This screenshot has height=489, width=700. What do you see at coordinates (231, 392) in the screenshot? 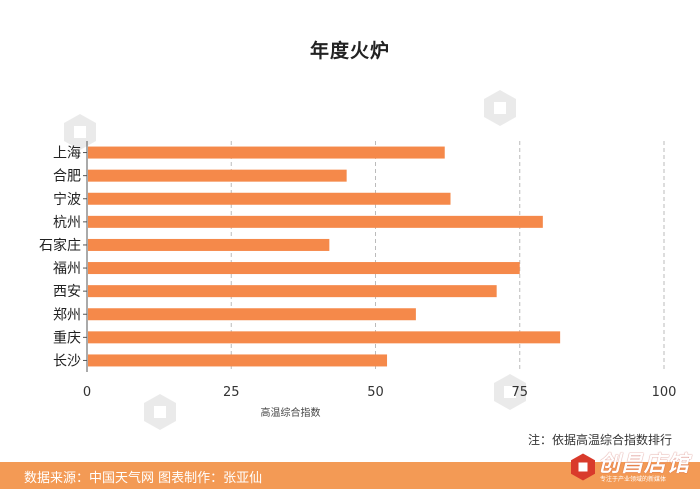
I see `x-tick-label: 25` at bounding box center [231, 392].